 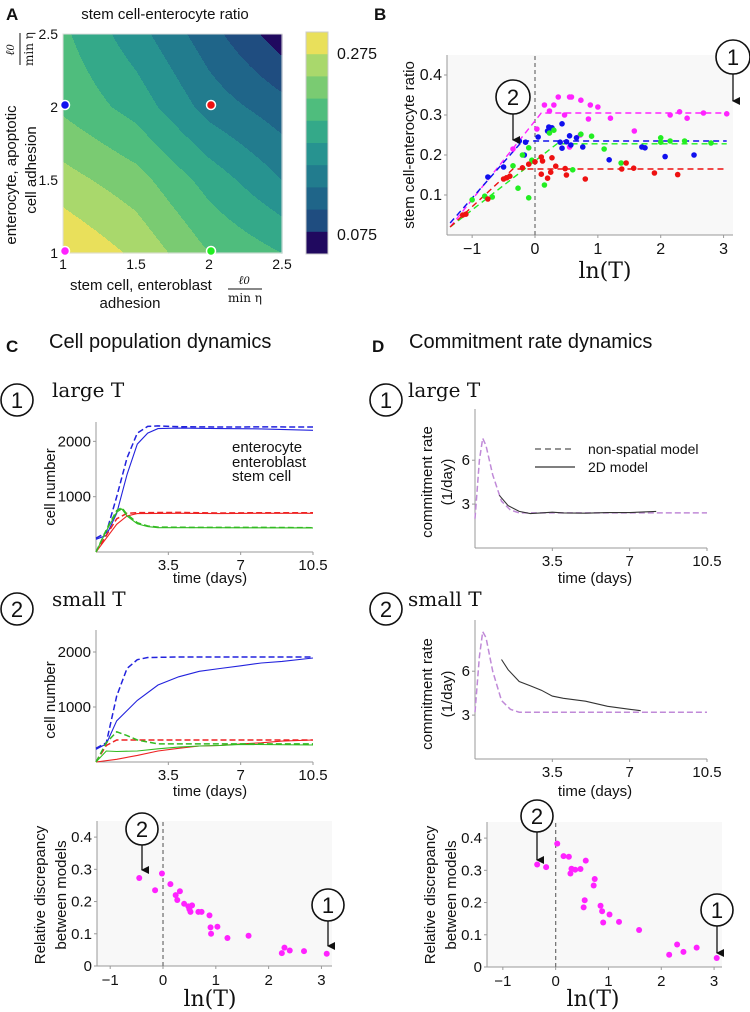 What do you see at coordinates (12, 14) in the screenshot?
I see `panel-label-a: A` at bounding box center [12, 14].